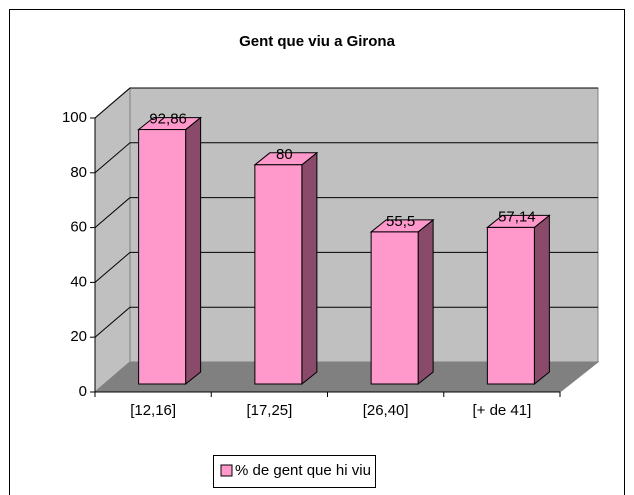 This screenshot has height=495, width=634. Describe the element at coordinates (226, 470) in the screenshot. I see `legend-swatch` at that location.